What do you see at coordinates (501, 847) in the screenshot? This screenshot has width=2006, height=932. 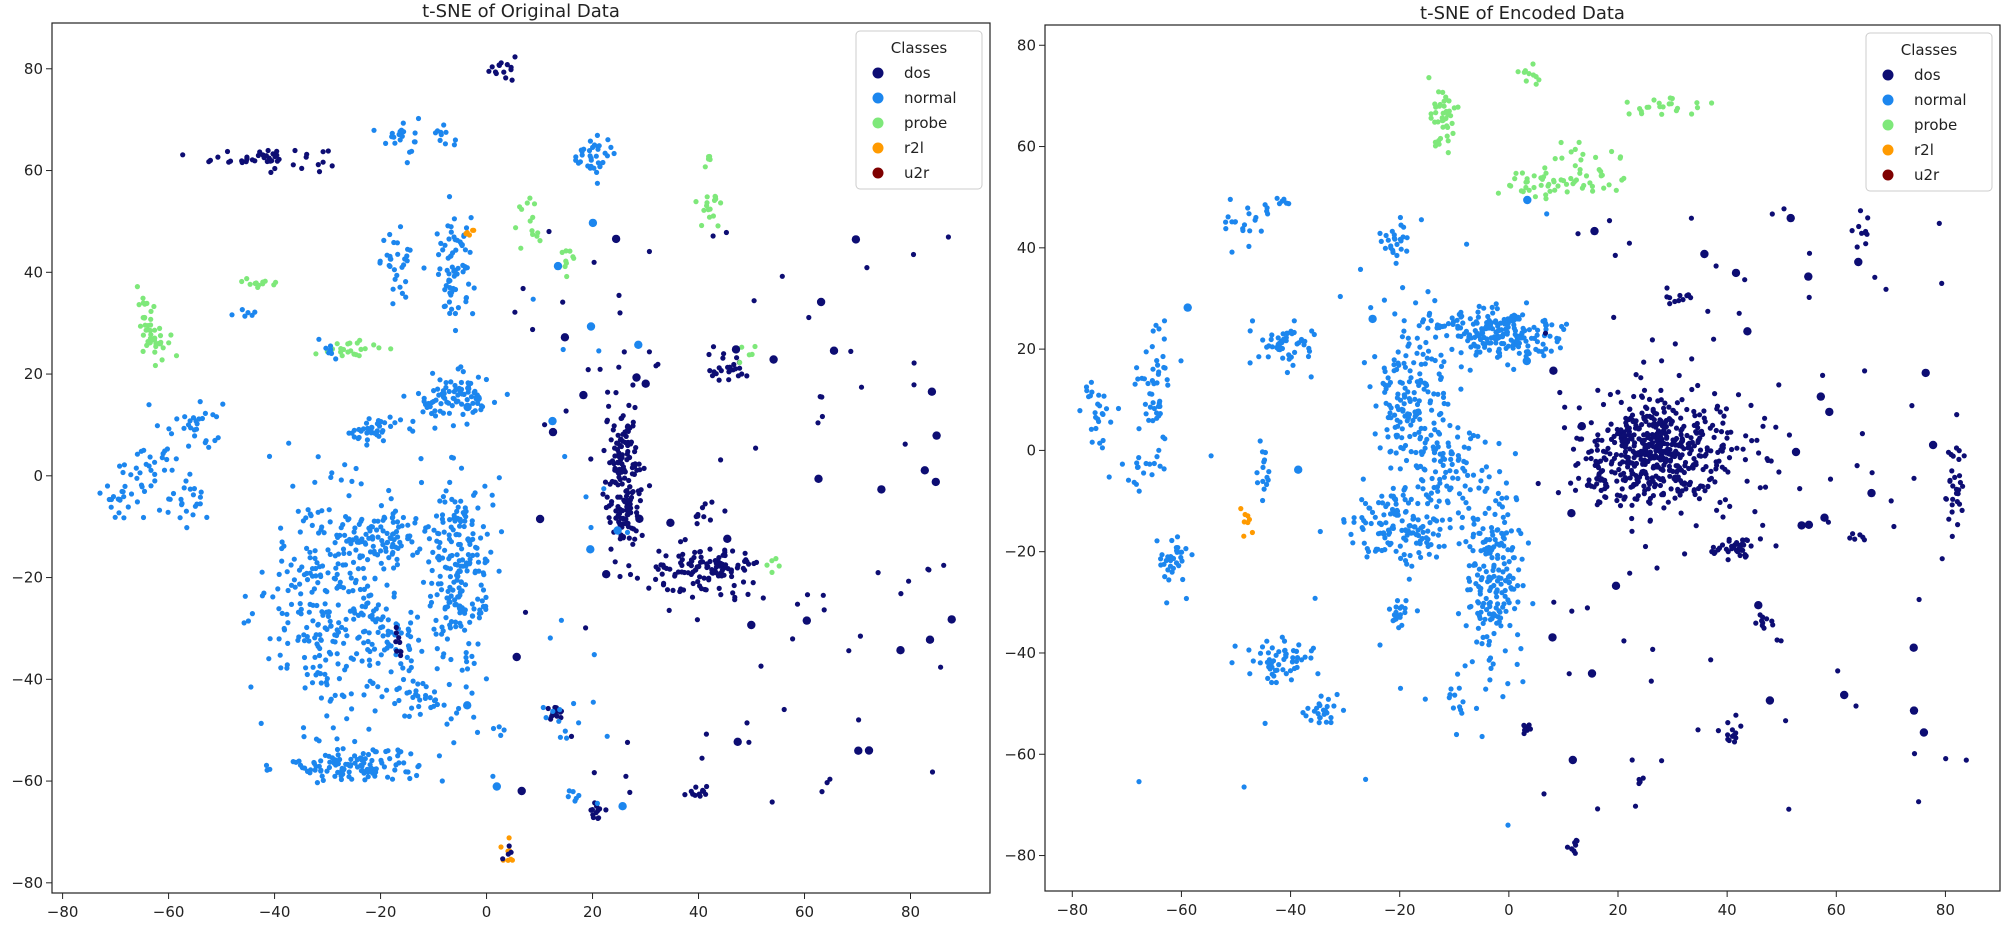 I see `data-point-r2l` at bounding box center [501, 847].